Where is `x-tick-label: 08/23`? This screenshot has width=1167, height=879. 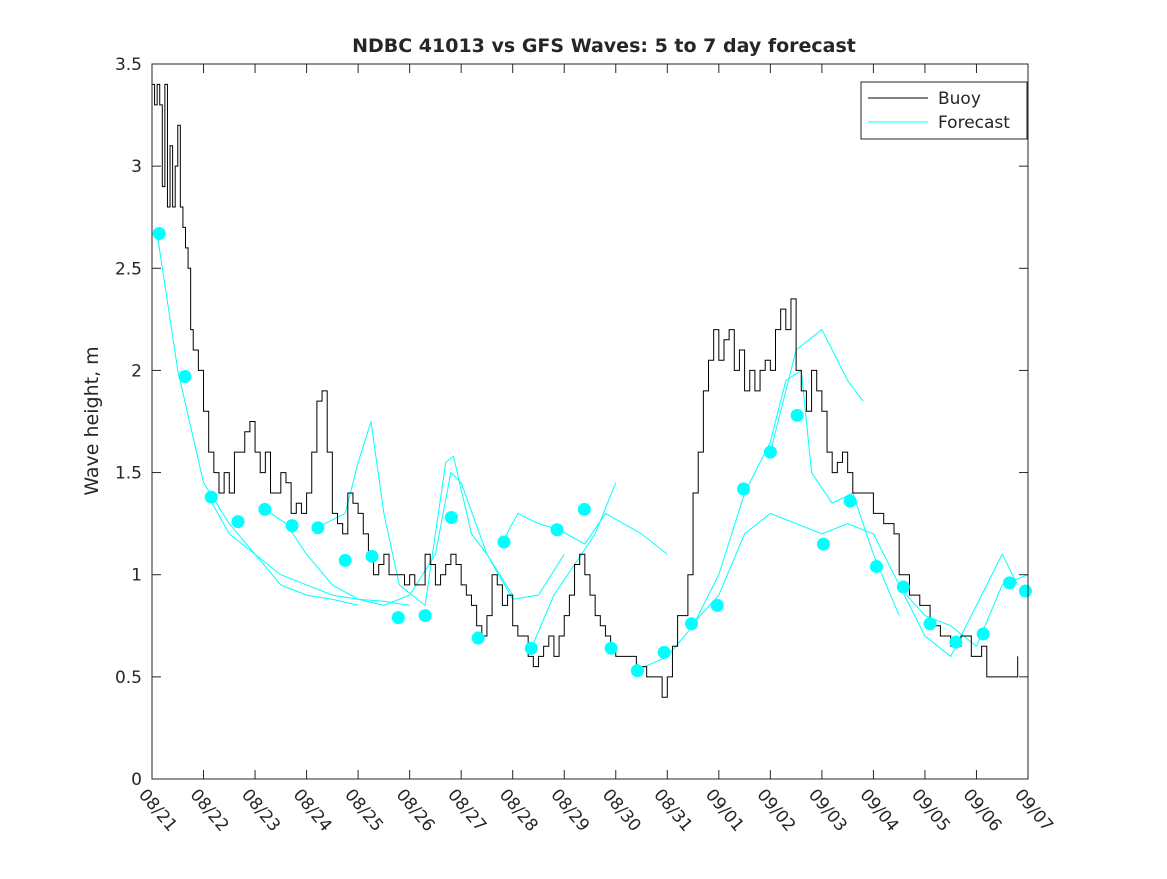
x-tick-label: 08/23 is located at coordinates (260, 810).